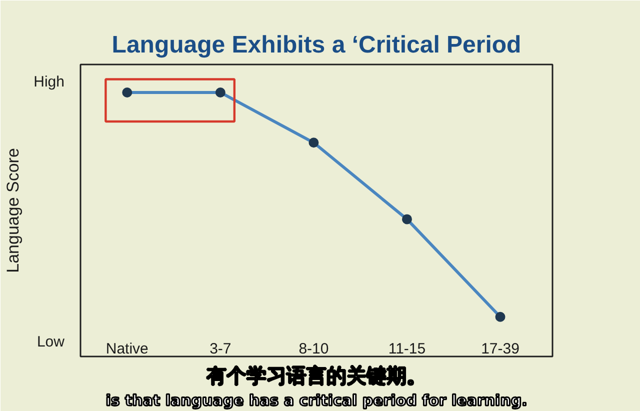 This screenshot has width=640, height=411. What do you see at coordinates (13, 210) in the screenshot?
I see `y-axis-title: Language Score` at bounding box center [13, 210].